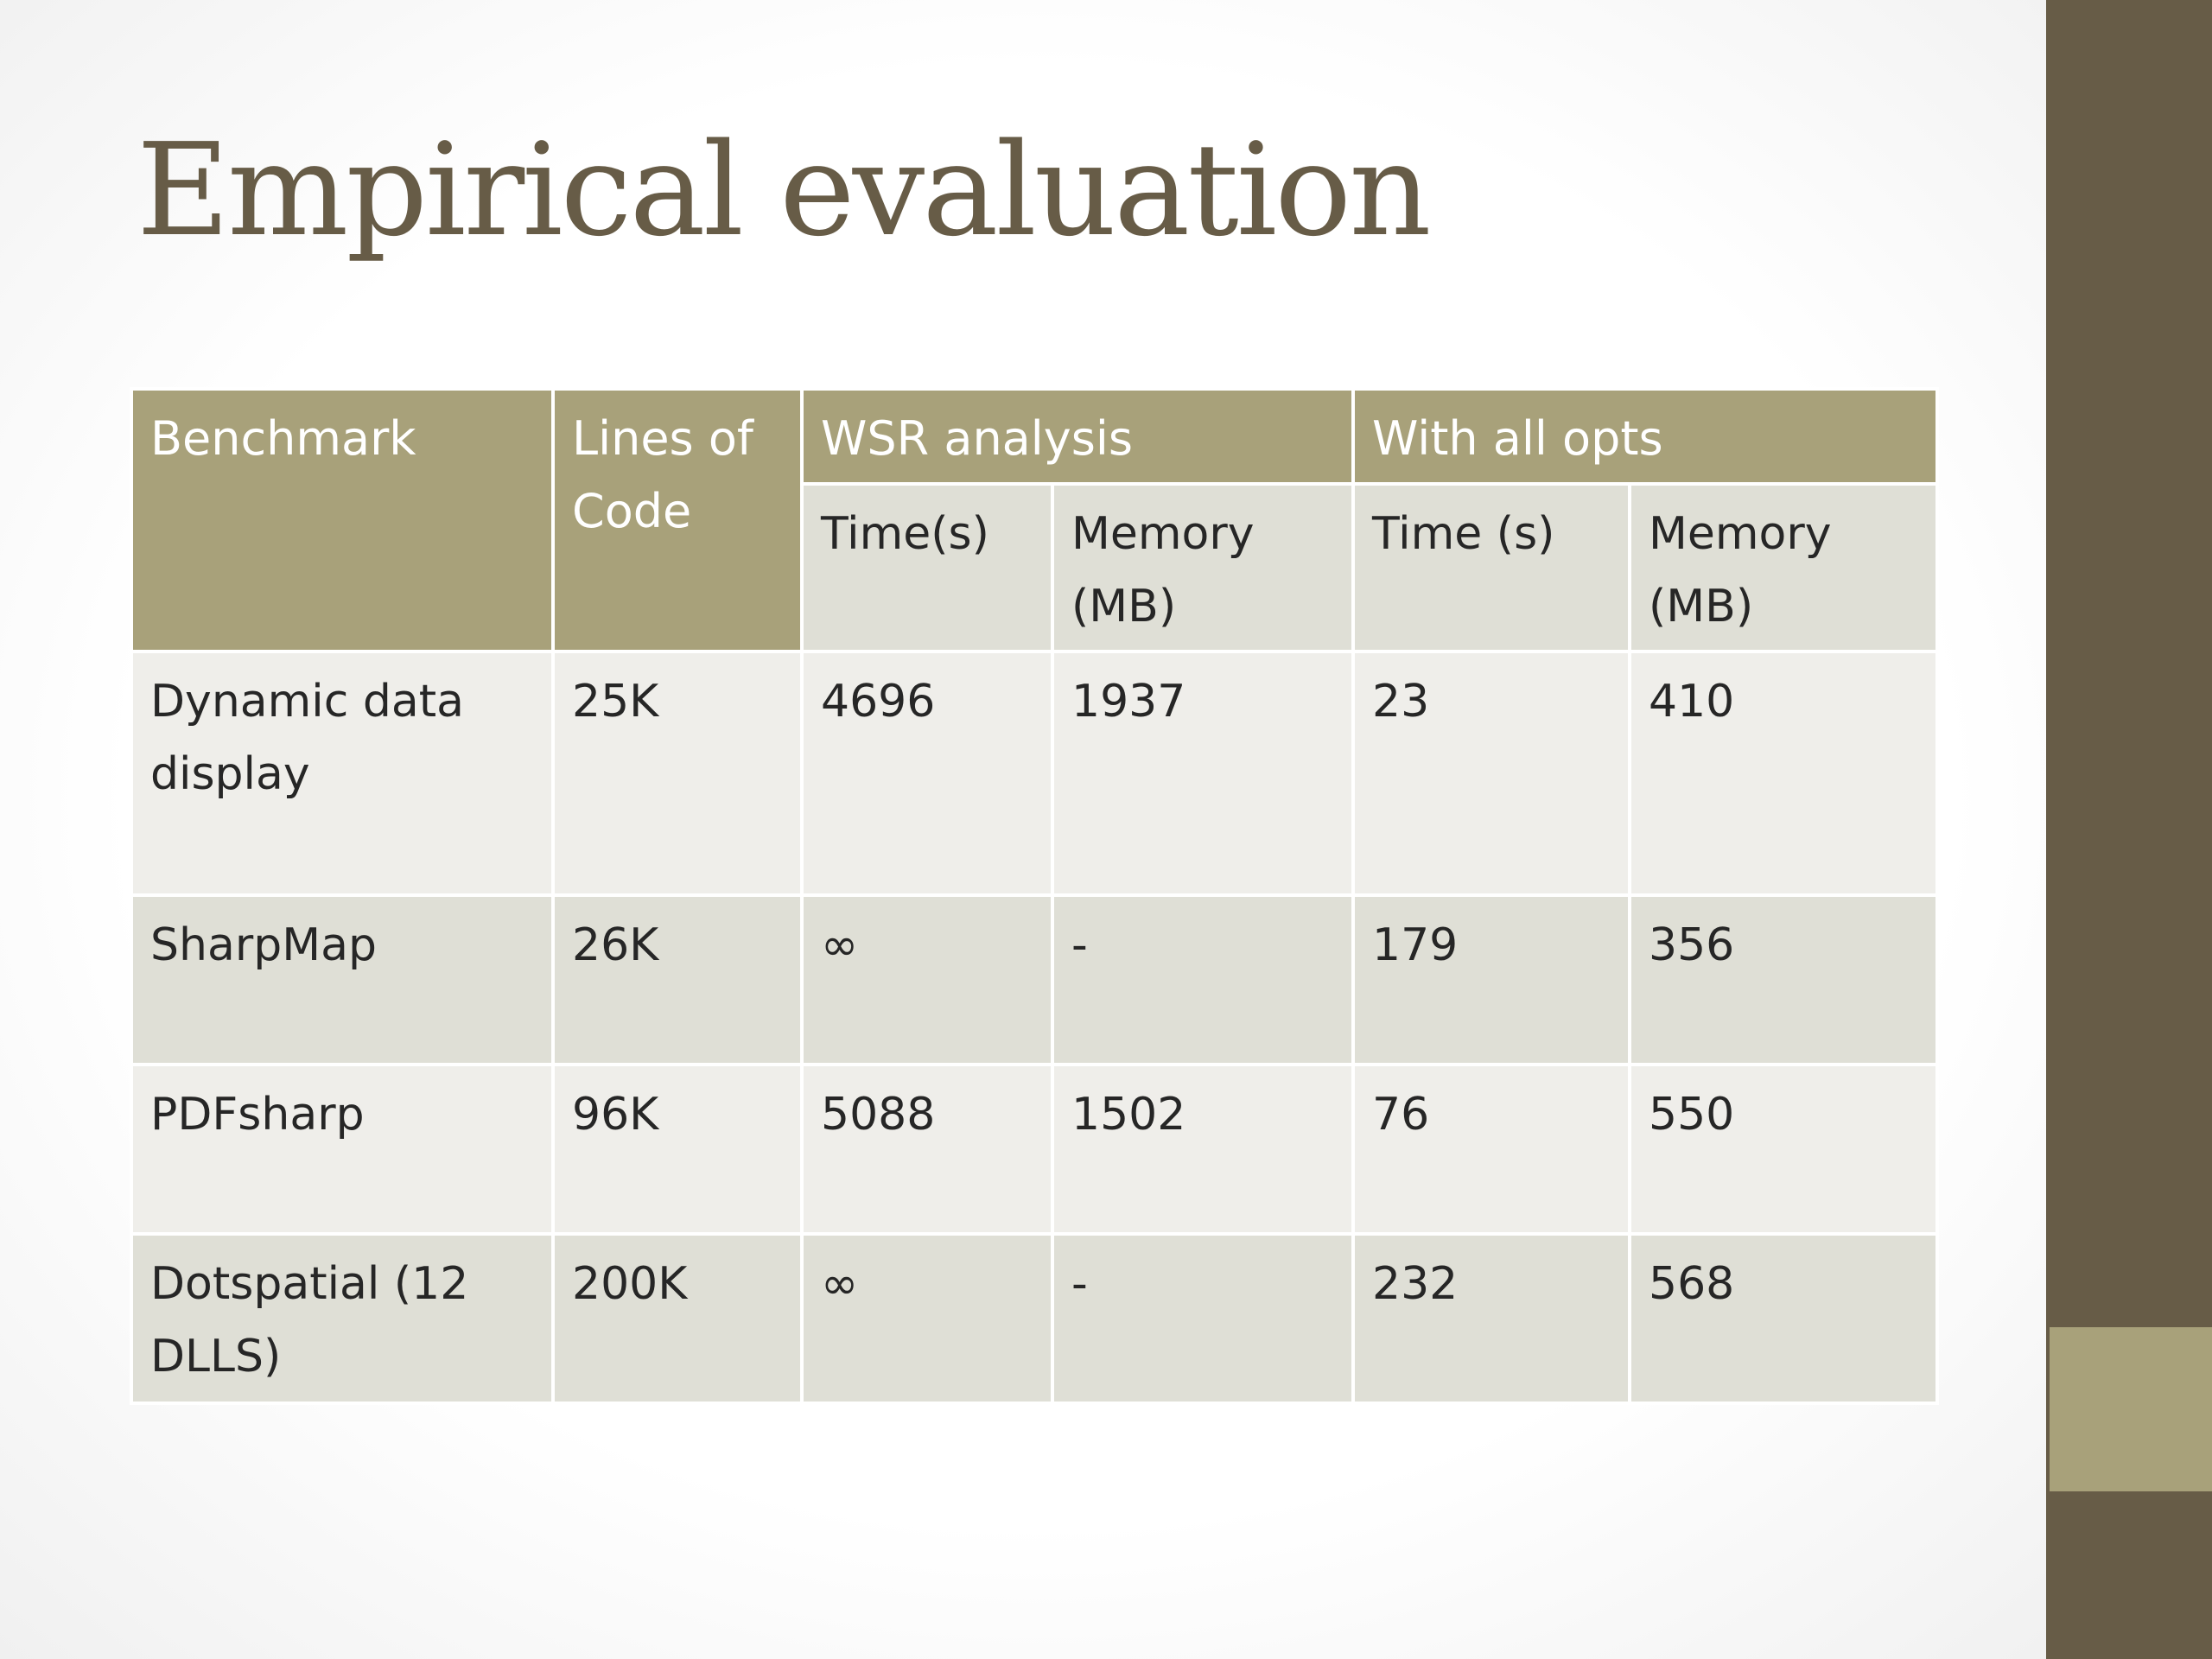 The height and width of the screenshot is (1659, 2212). What do you see at coordinates (1784, 1149) in the screenshot?
I see `cell-opts-memory: 550` at bounding box center [1784, 1149].